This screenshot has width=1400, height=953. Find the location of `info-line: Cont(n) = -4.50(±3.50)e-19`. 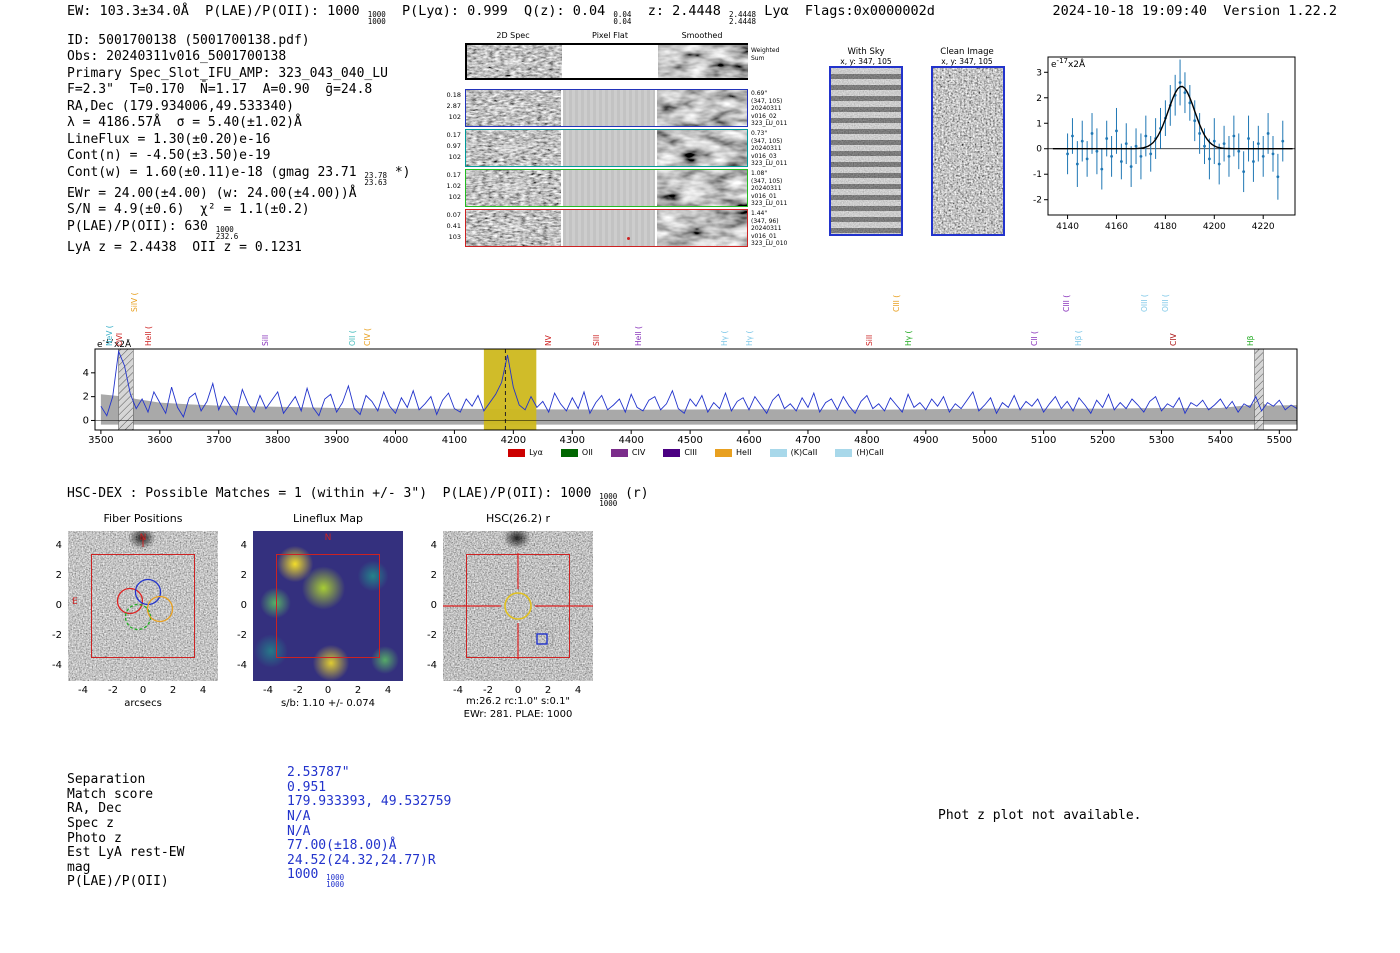

info-line: Cont(n) = -4.50(±3.50)e-19 is located at coordinates (169, 156).